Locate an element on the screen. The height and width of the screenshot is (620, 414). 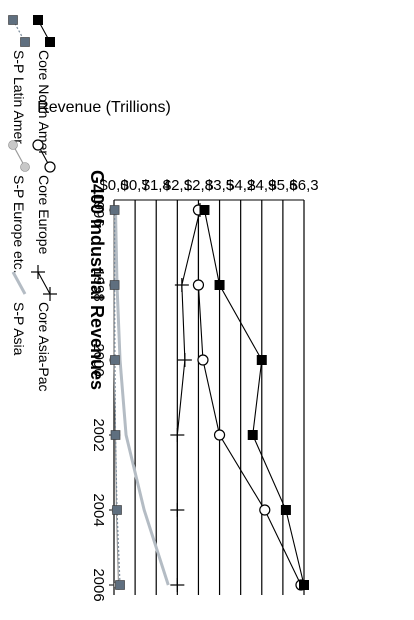
legend-item: Core Asia-Pac is located at coordinates (44, 328).